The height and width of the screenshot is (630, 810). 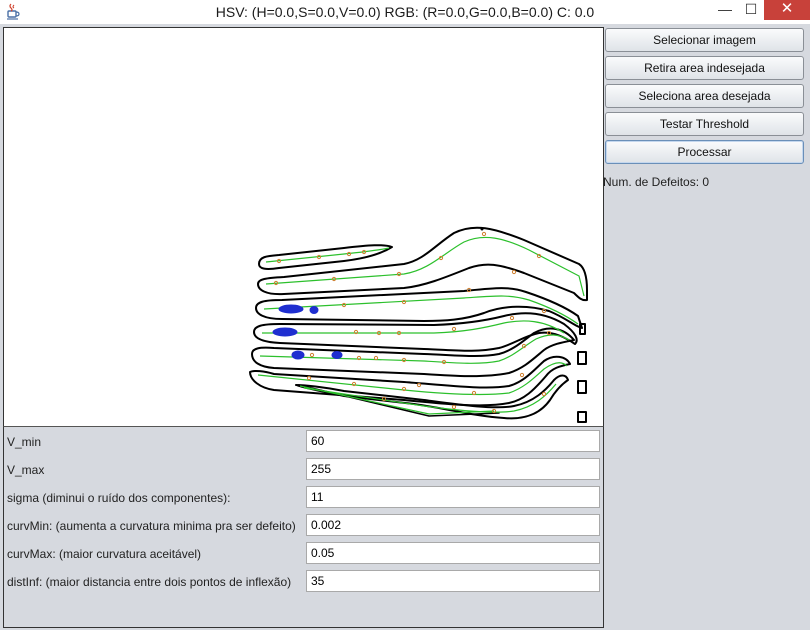 I want to click on close-icon: ✕, so click(x=787, y=10).